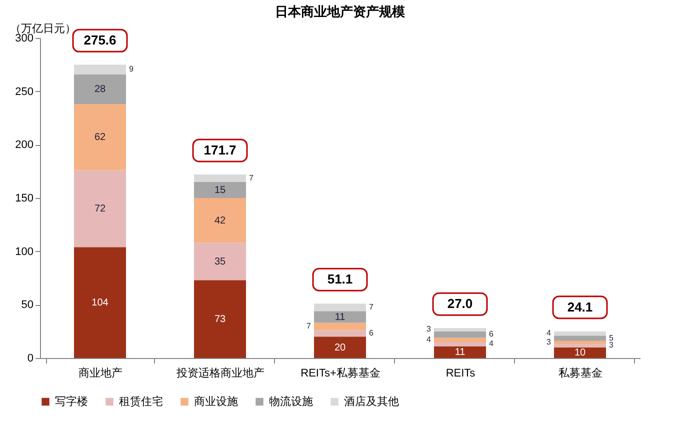 Image resolution: width=700 pixels, height=422 pixels. I want to click on x-tick-label: 投资适格商业地产, so click(220, 373).